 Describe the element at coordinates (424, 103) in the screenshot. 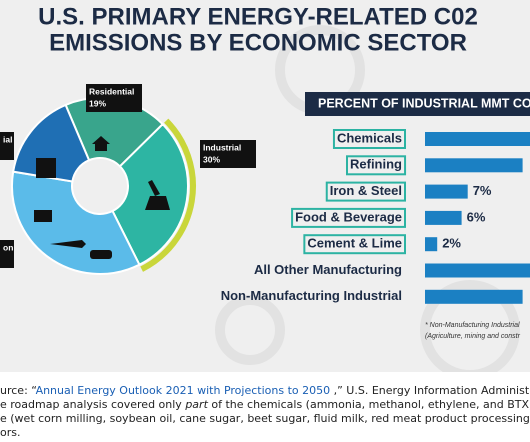

I see `bar-chart-title: PERCENT OF INDUSTRIAL MMT CO` at that location.